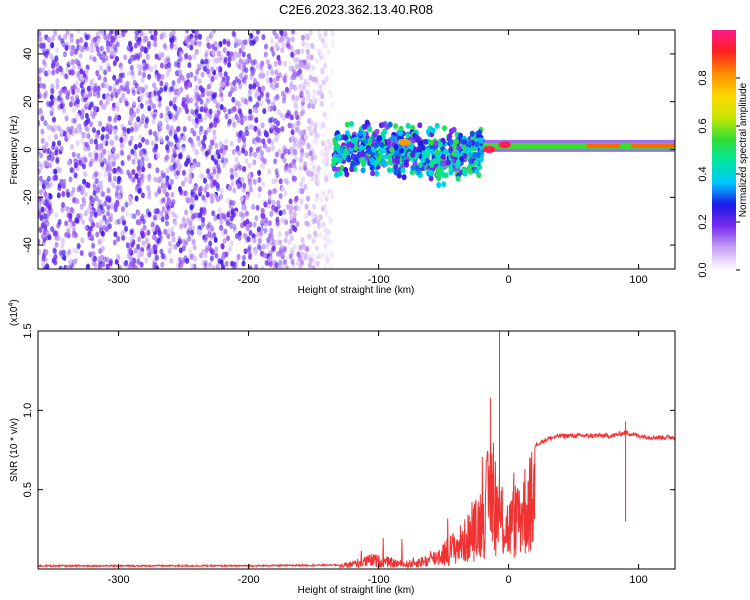 Image resolution: width=750 pixels, height=600 pixels. What do you see at coordinates (356, 290) in the screenshot?
I see `spectrogram-x-label: Height of straight line (km)` at bounding box center [356, 290].